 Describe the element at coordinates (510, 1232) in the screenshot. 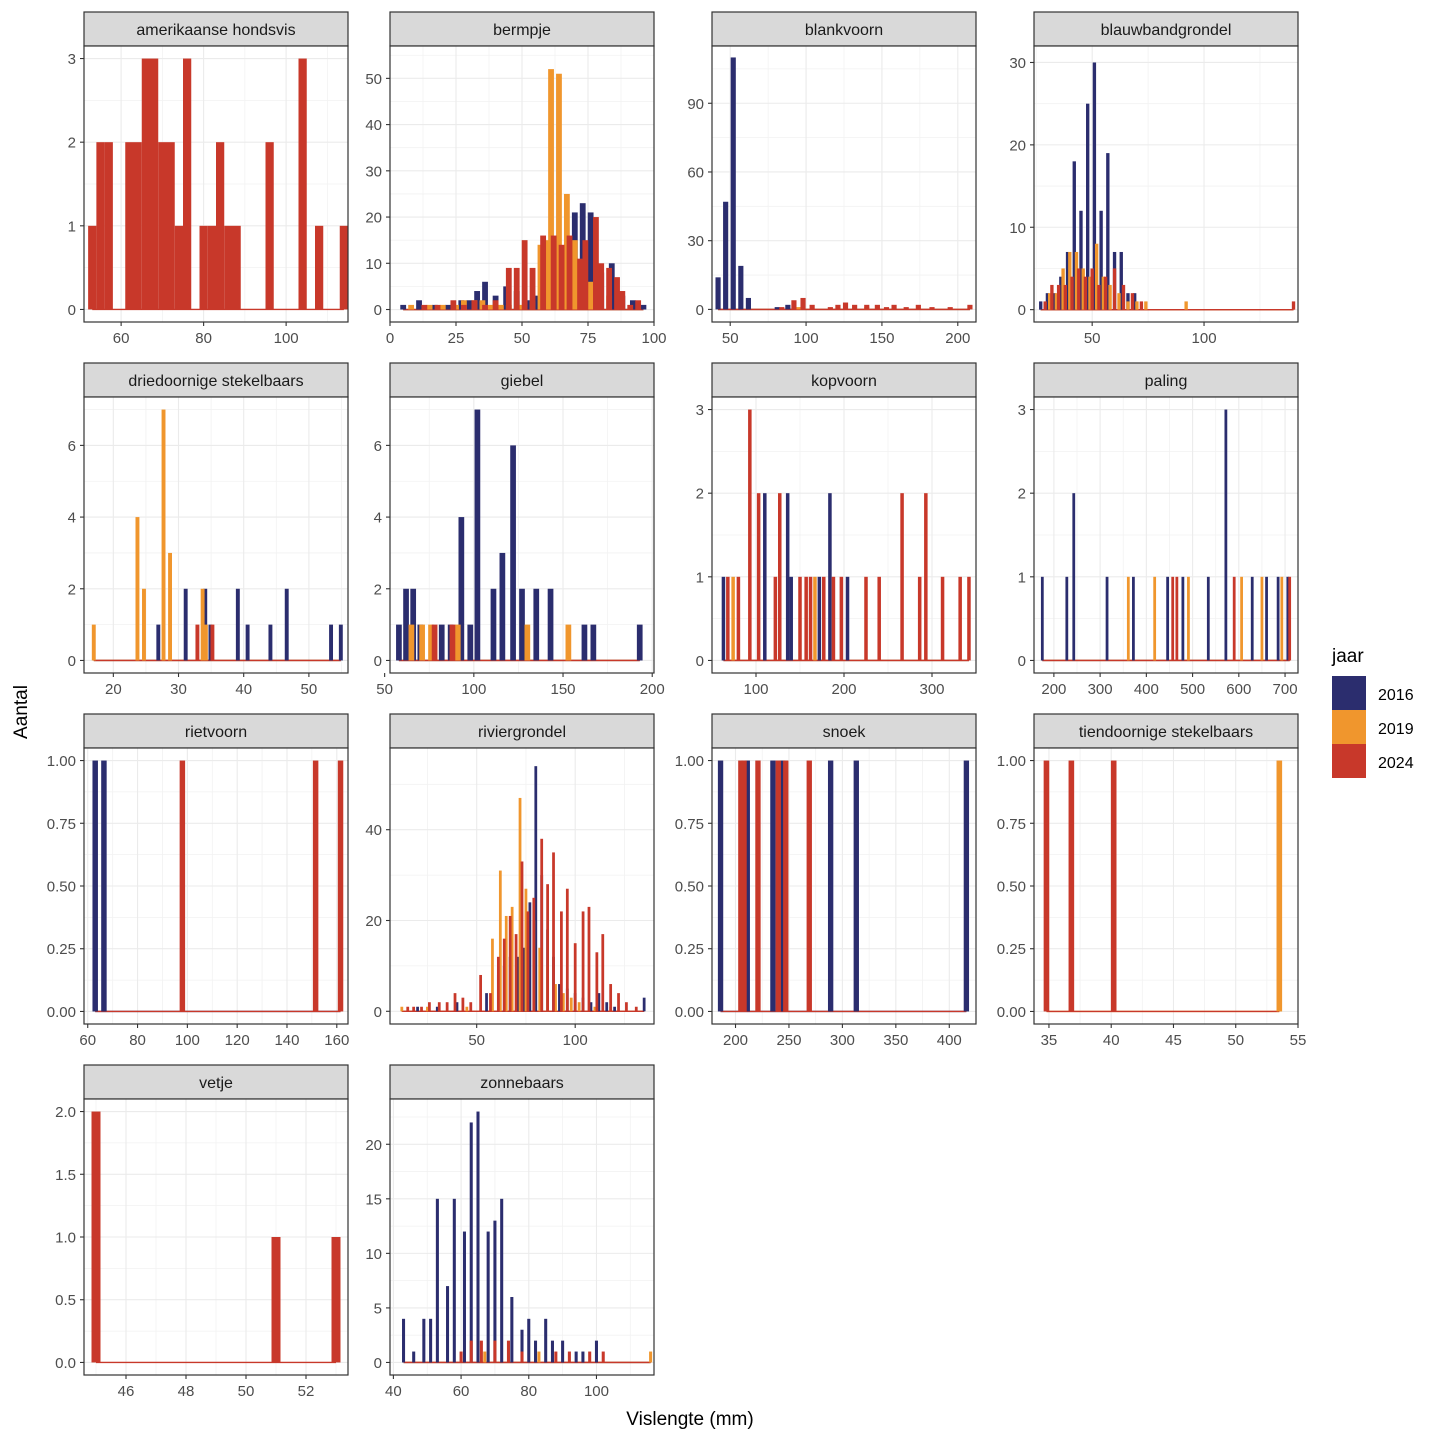

I see `panel-zonnebaars: zonnebaars 0 5 10 15 20 40 60 80 100` at that location.